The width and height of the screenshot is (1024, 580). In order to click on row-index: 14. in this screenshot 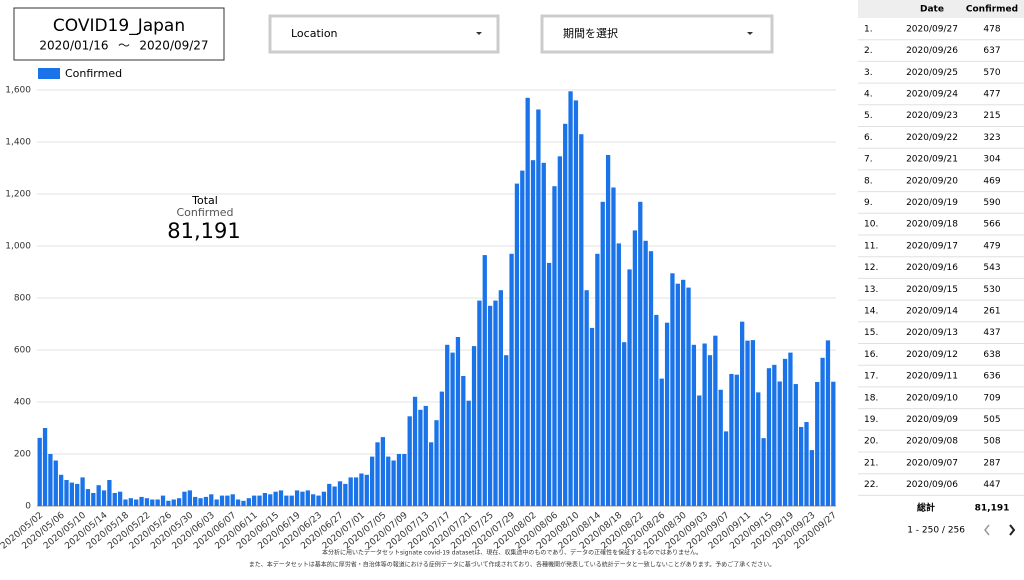, I will do `click(871, 311)`.